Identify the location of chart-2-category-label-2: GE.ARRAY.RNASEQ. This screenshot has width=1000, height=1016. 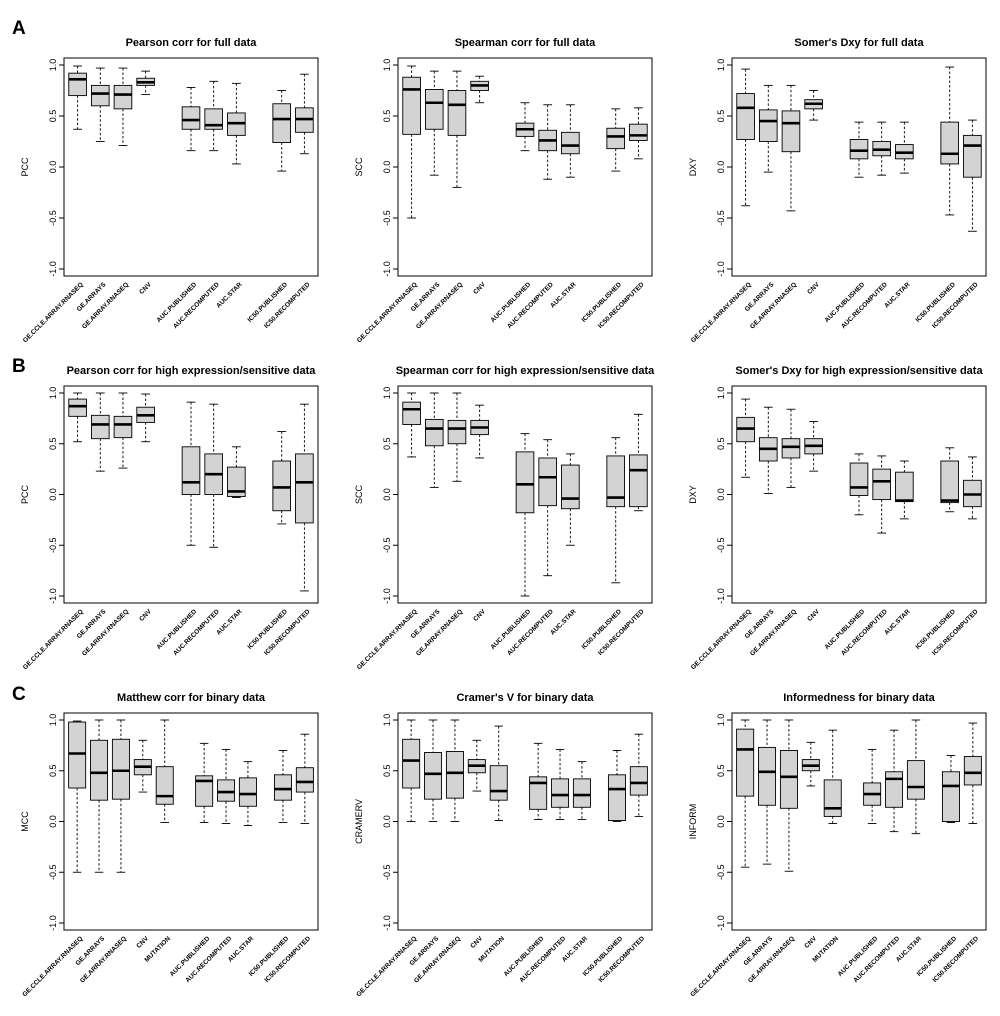
(773, 305).